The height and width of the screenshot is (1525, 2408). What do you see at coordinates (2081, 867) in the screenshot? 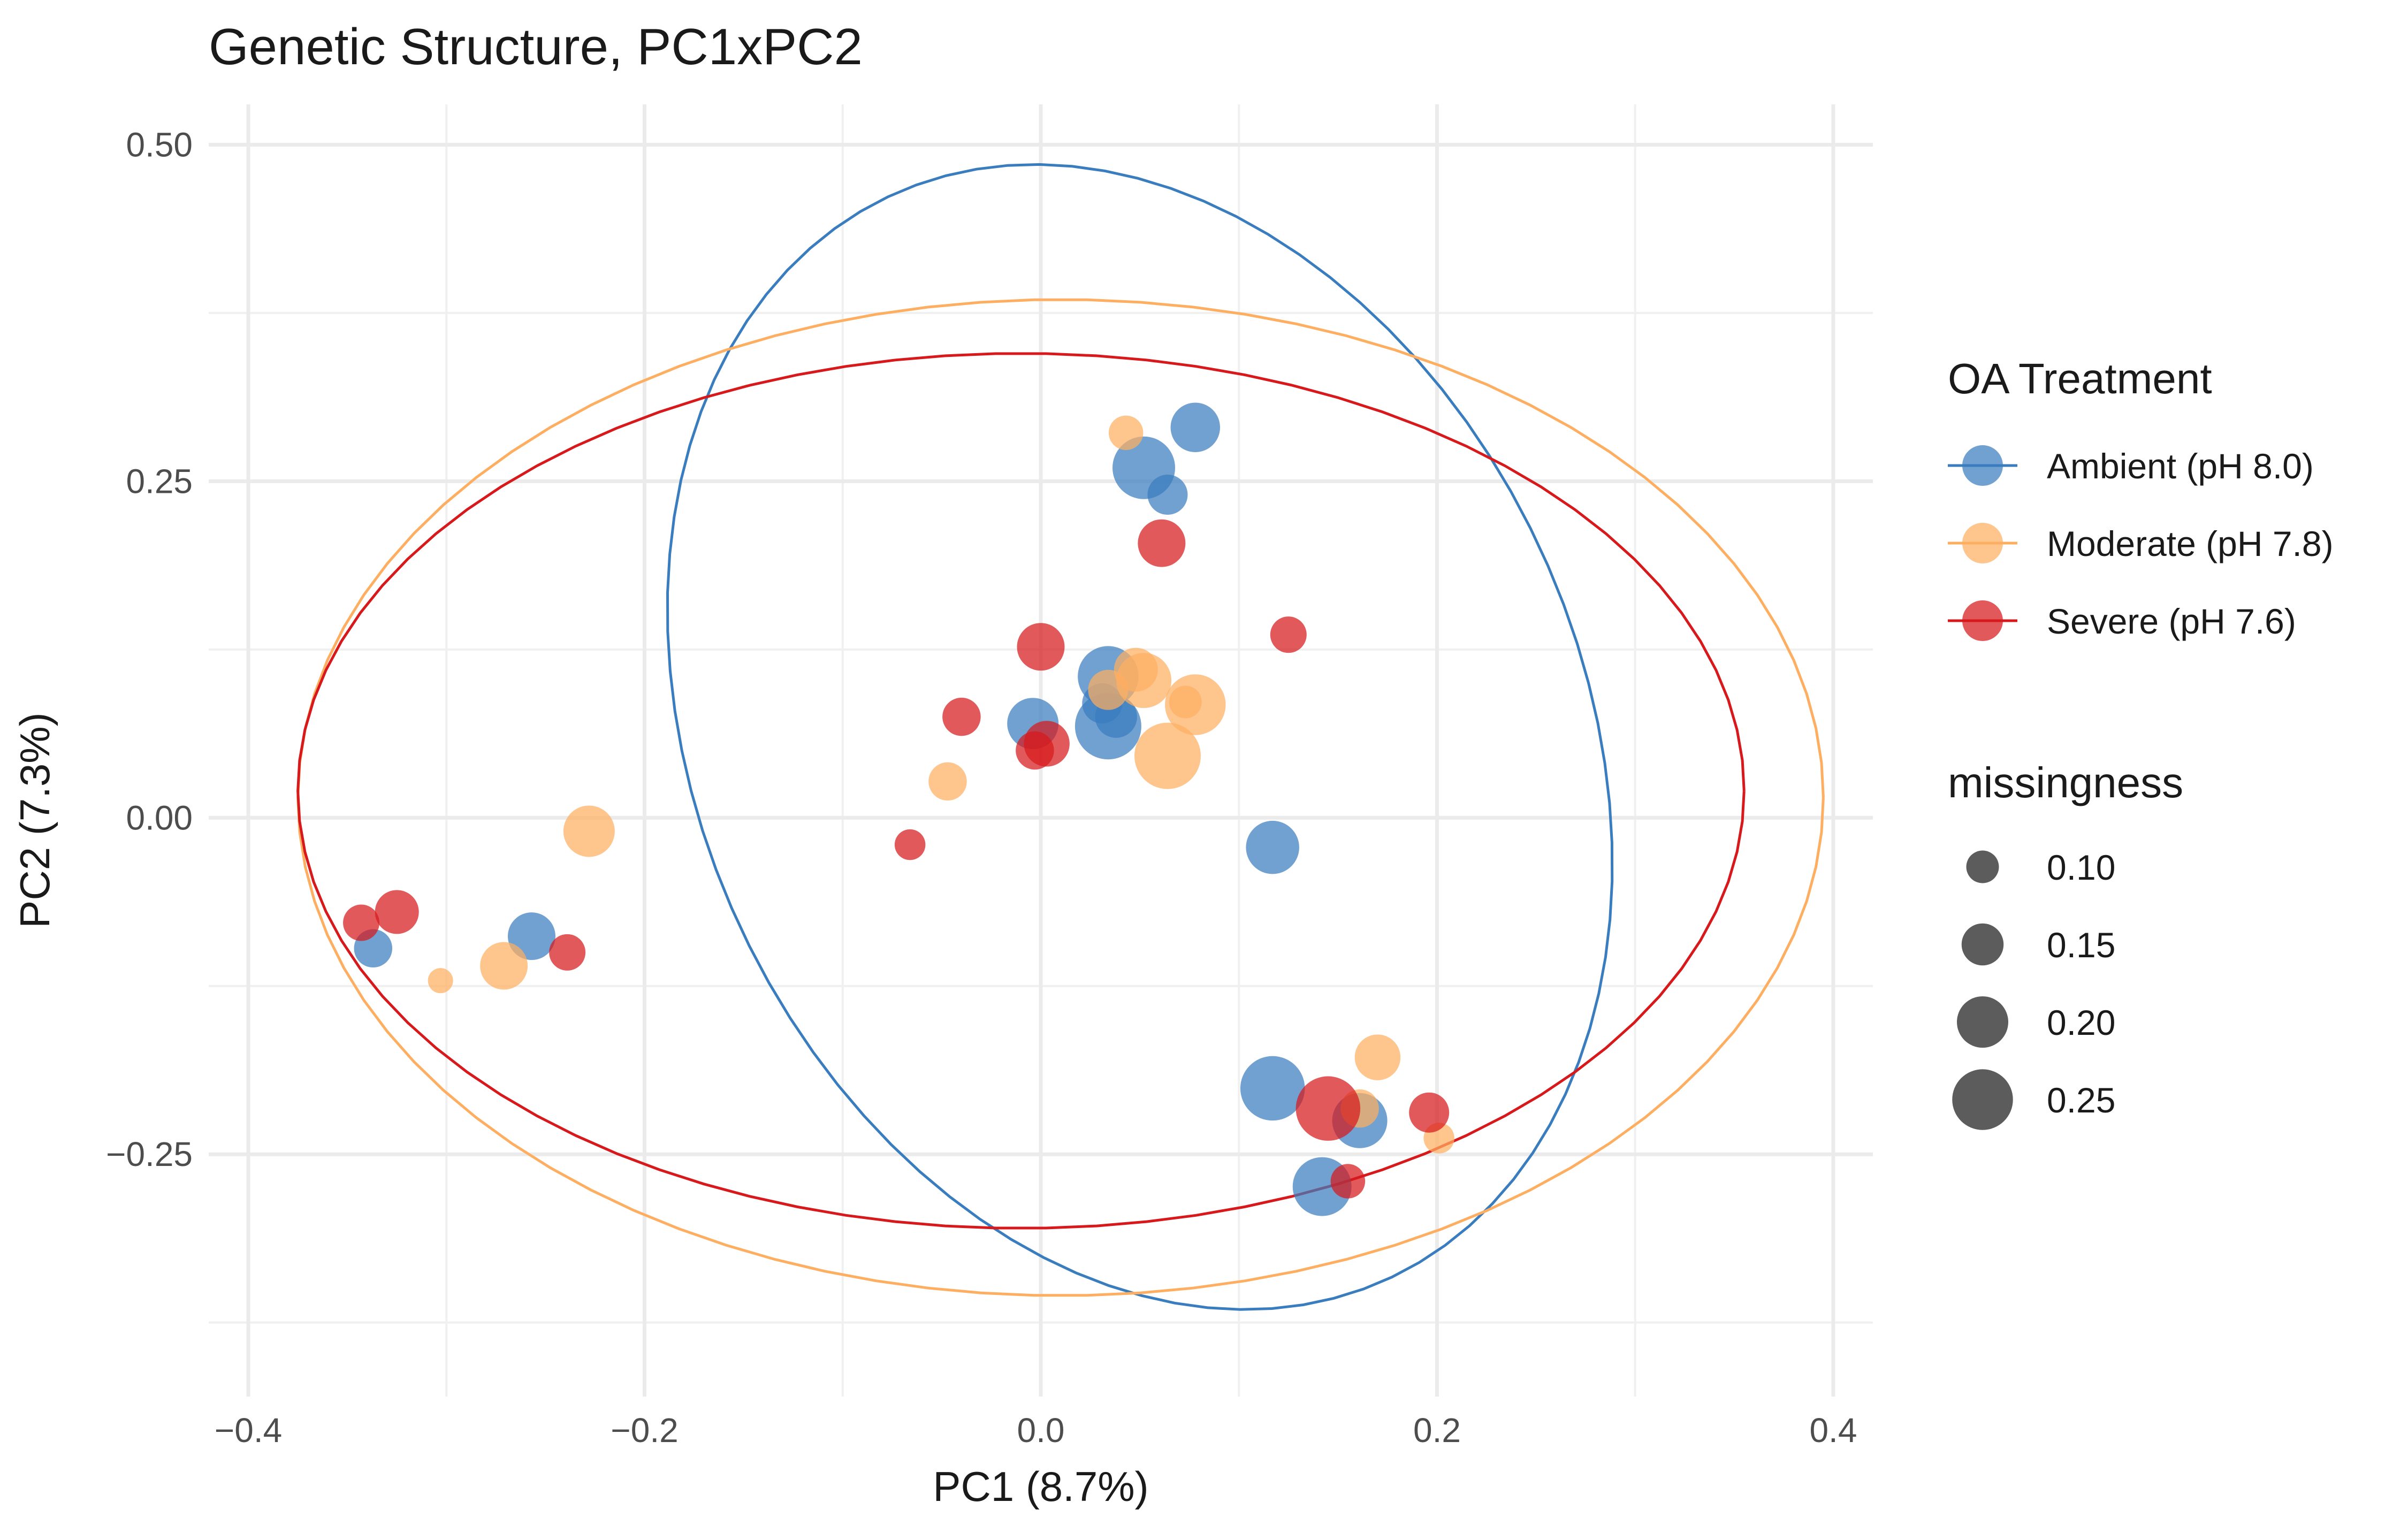
I see `size-legend-label: 0.10` at bounding box center [2081, 867].